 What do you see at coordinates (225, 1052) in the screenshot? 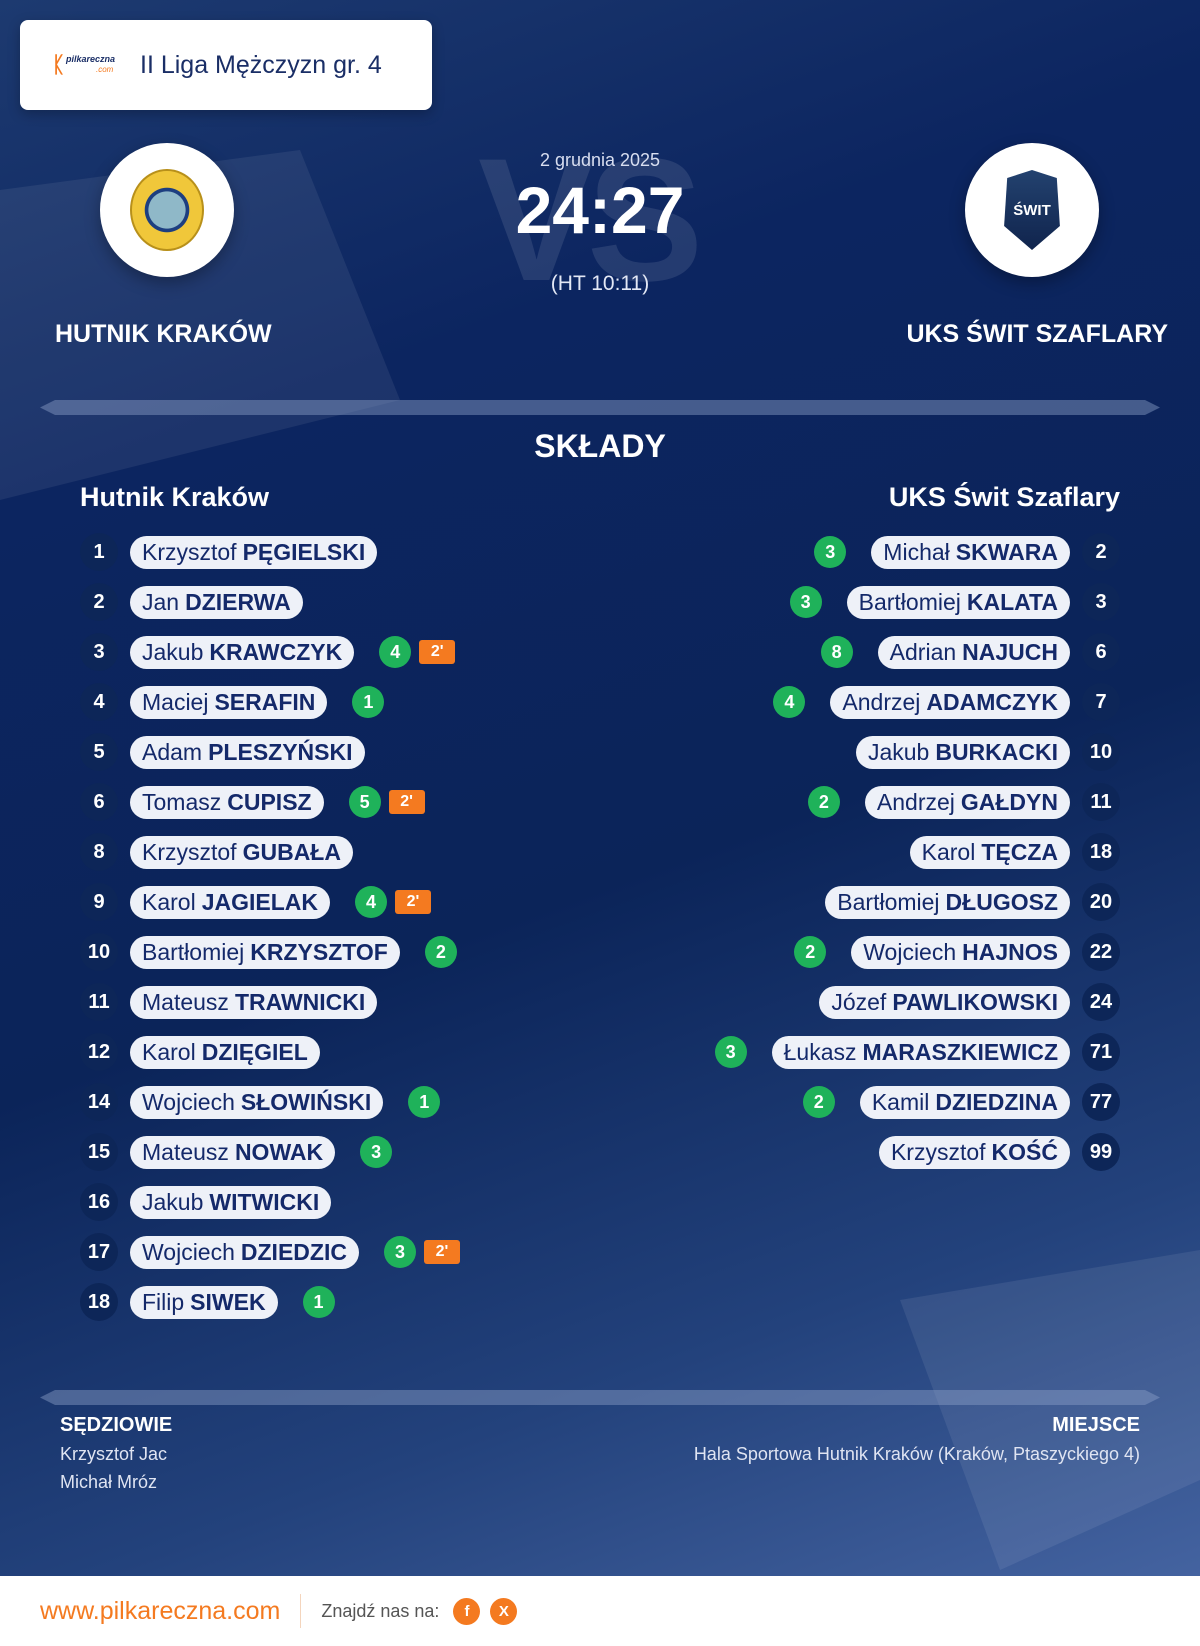
I see `player-name-pill: Karol DZIĘGIEL` at bounding box center [225, 1052].